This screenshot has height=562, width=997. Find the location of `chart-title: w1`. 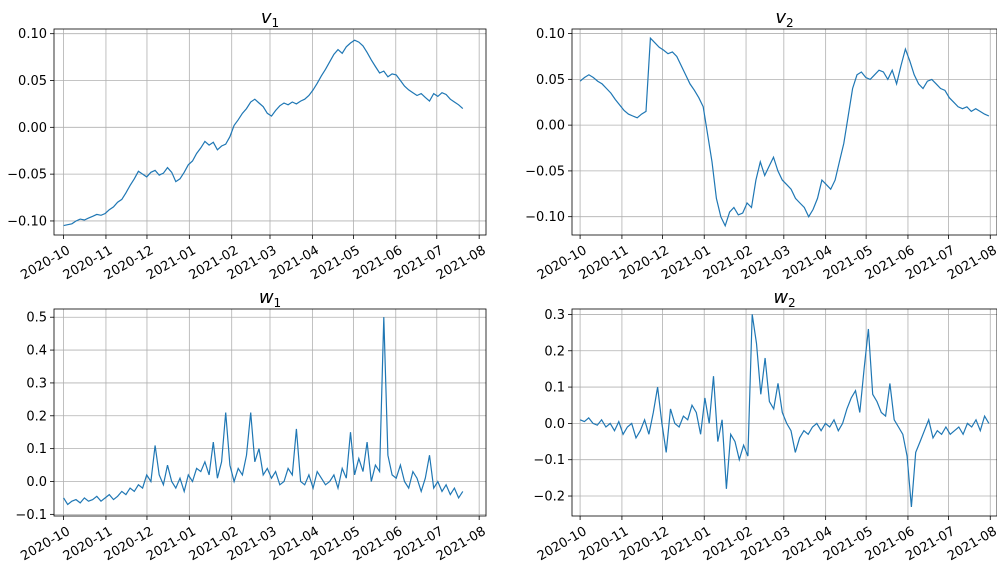

chart-title: w1 is located at coordinates (270, 298).